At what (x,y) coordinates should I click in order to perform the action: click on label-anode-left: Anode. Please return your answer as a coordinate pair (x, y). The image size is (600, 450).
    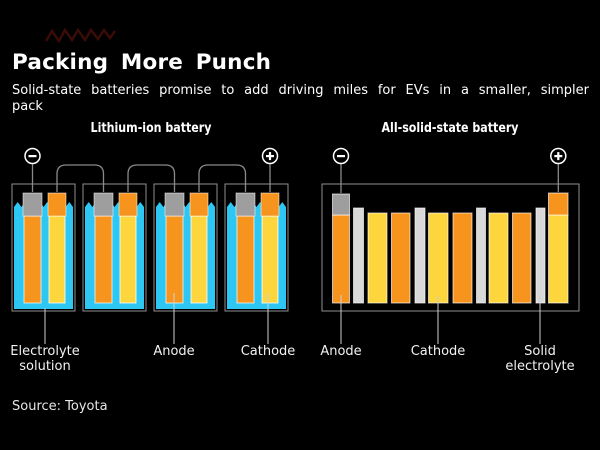
    Looking at the image, I should click on (174, 352).